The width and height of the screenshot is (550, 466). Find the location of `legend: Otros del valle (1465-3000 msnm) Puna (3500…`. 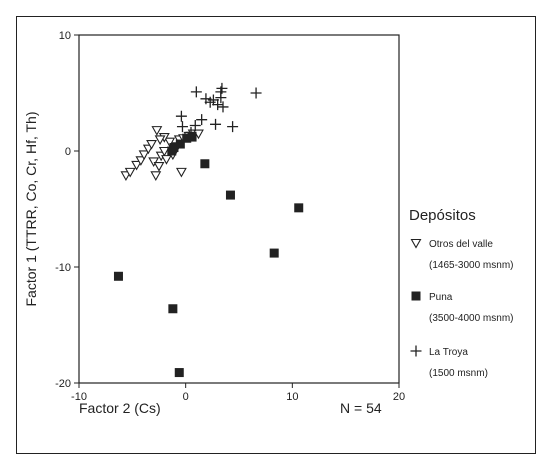

legend: Otros del valle (1465-3000 msnm) Puna (3500… is located at coordinates (461, 308).